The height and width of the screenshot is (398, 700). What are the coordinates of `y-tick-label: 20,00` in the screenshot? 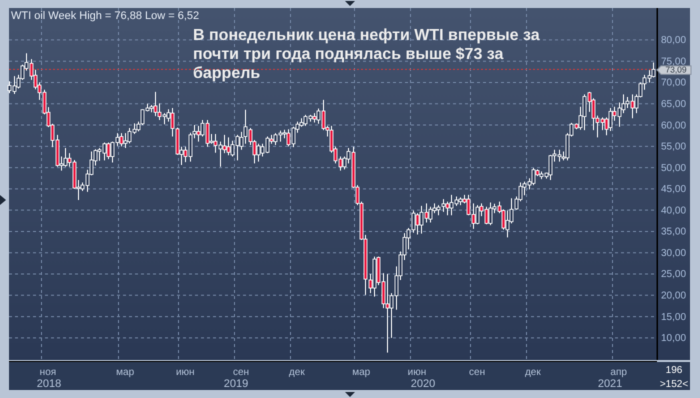 It's located at (673, 296).